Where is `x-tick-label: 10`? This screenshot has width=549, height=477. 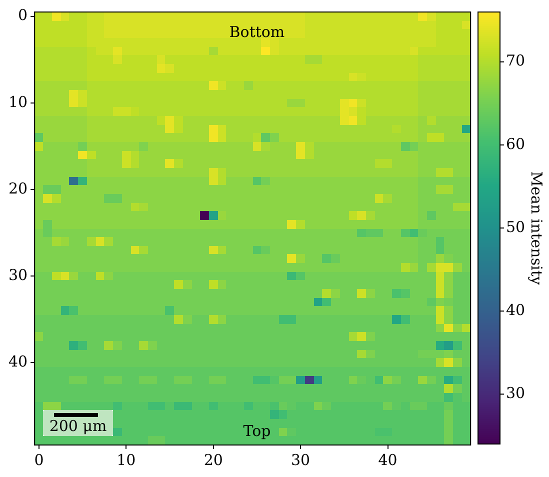 x-tick-label: 10 is located at coordinates (126, 459).